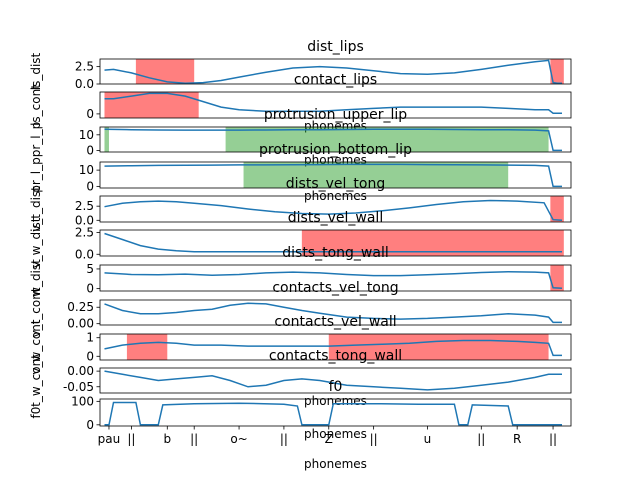  Describe the element at coordinates (329, 439) in the screenshot. I see `x-tick-label: Z` at that location.